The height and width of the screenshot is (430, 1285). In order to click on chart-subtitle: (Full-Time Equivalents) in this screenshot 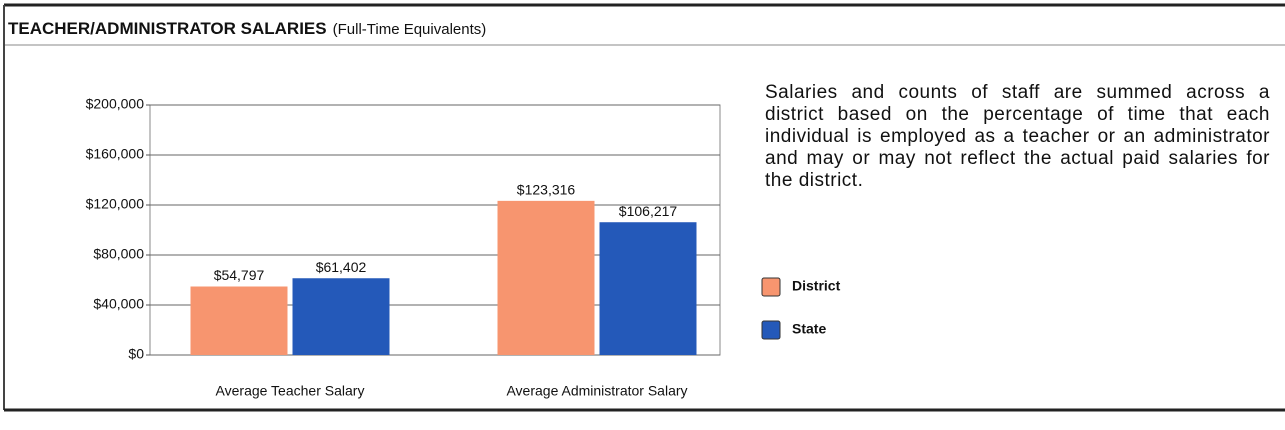, I will do `click(410, 29)`.